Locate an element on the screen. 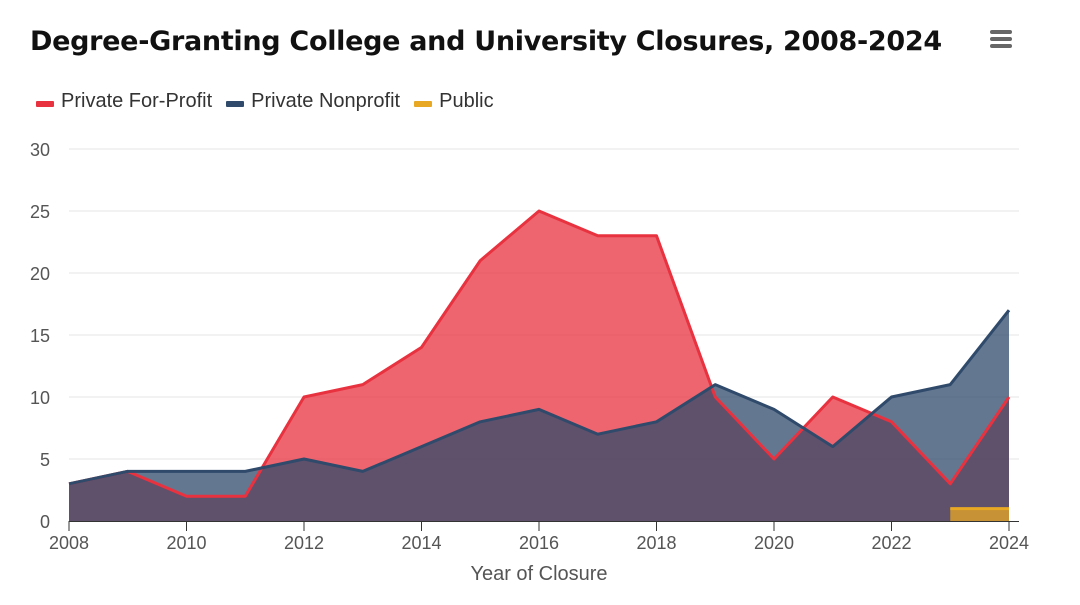 This screenshot has height=605, width=1080. x-tick-label: 2018 is located at coordinates (656, 543).